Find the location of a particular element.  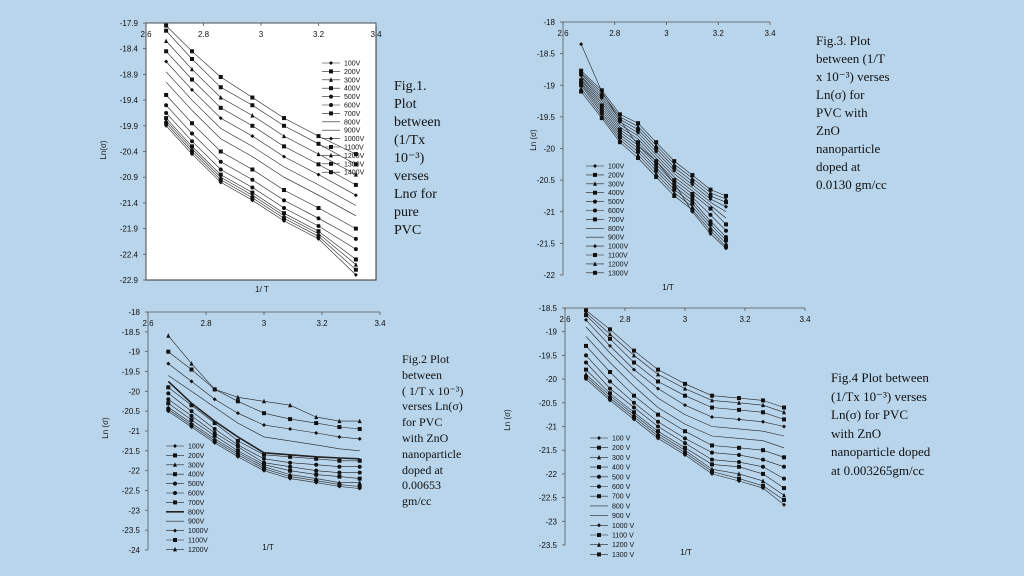

fig2-legend-label: 700V is located at coordinates (196, 503).